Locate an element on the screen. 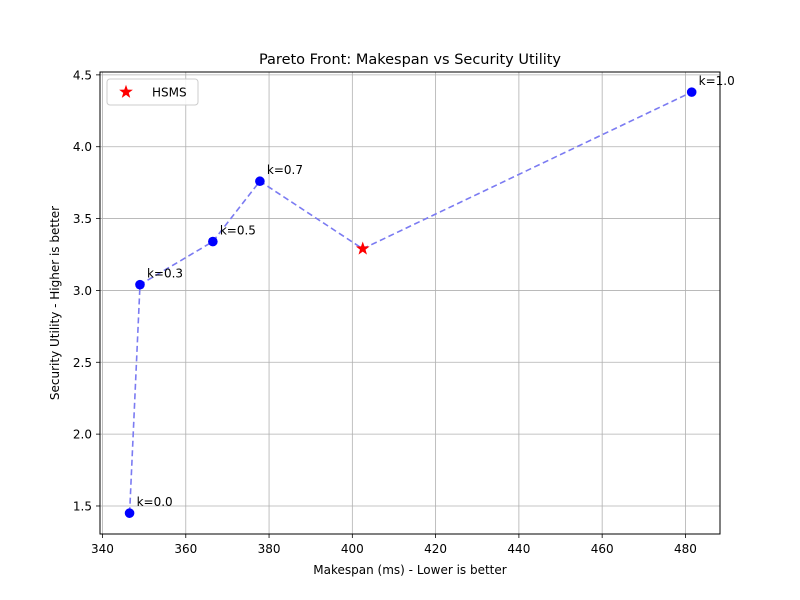  y-axis-ticks: 1.5 2.0 2.5 3.0 3.5 4.0 4.5 is located at coordinates (86, 290).